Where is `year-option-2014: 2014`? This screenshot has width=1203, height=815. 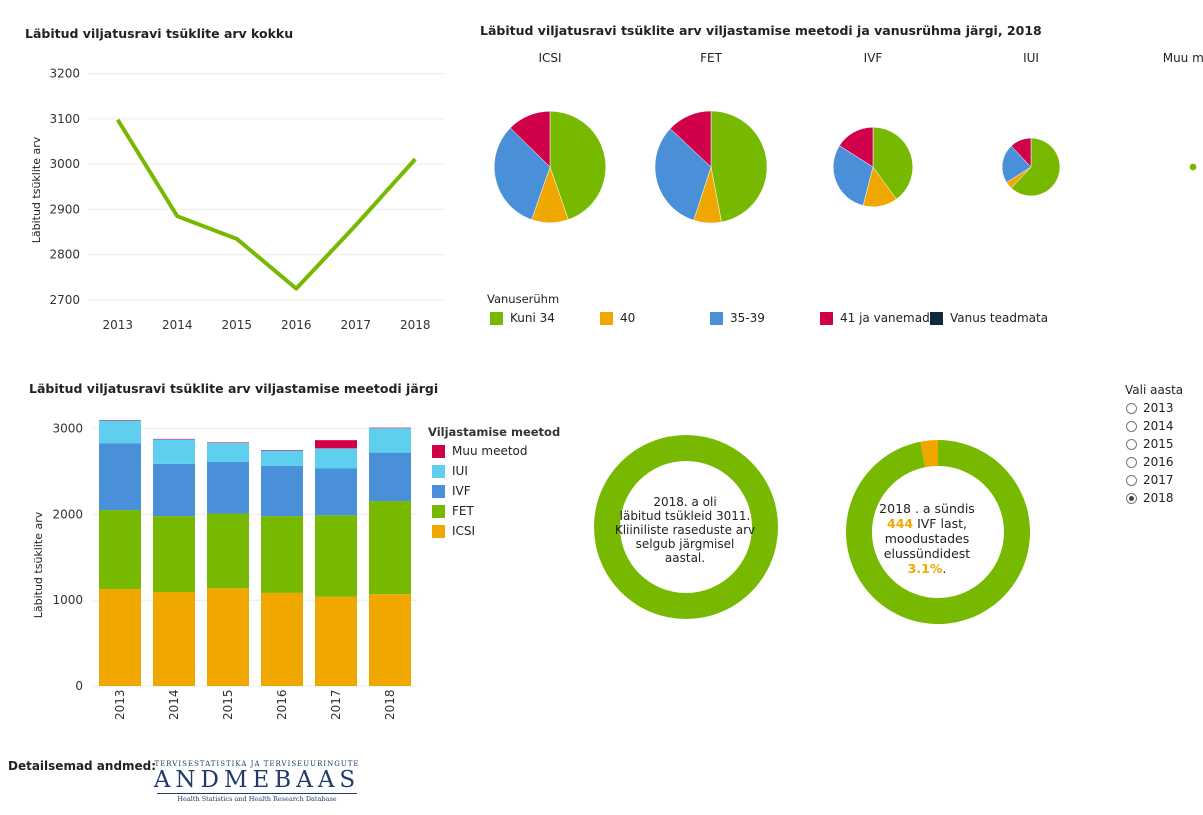
year-option-2014: 2014 is located at coordinates (1150, 426).